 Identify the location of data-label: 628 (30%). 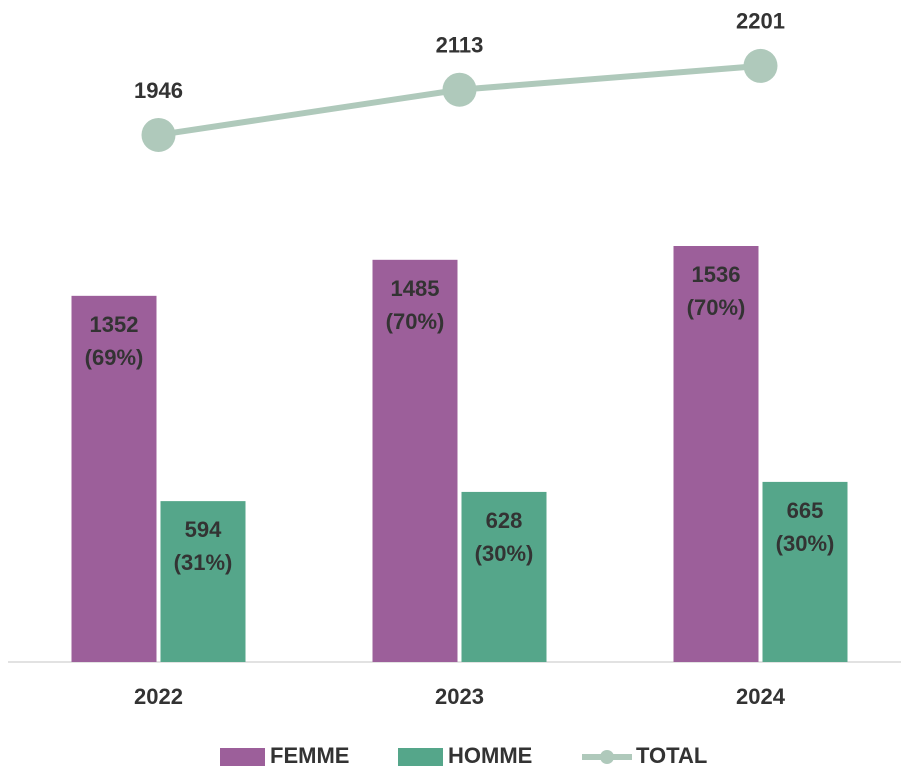
(504, 537).